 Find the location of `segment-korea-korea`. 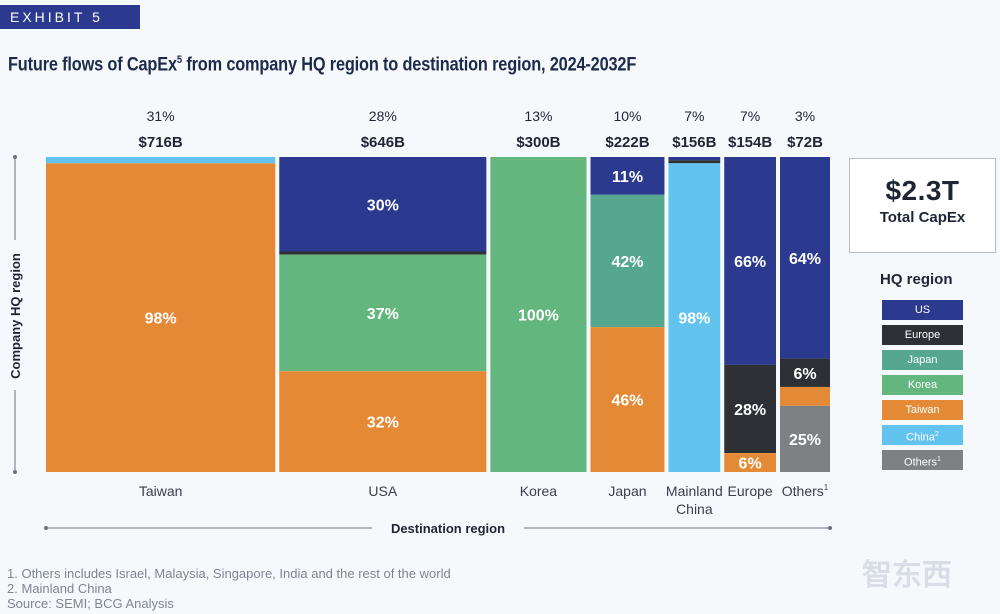

segment-korea-korea is located at coordinates (538, 314).